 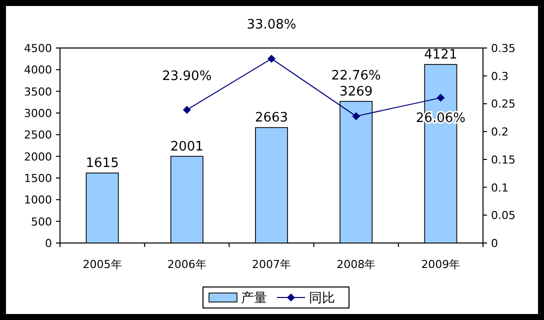 I want to click on data-label: 4121, so click(x=441, y=54).